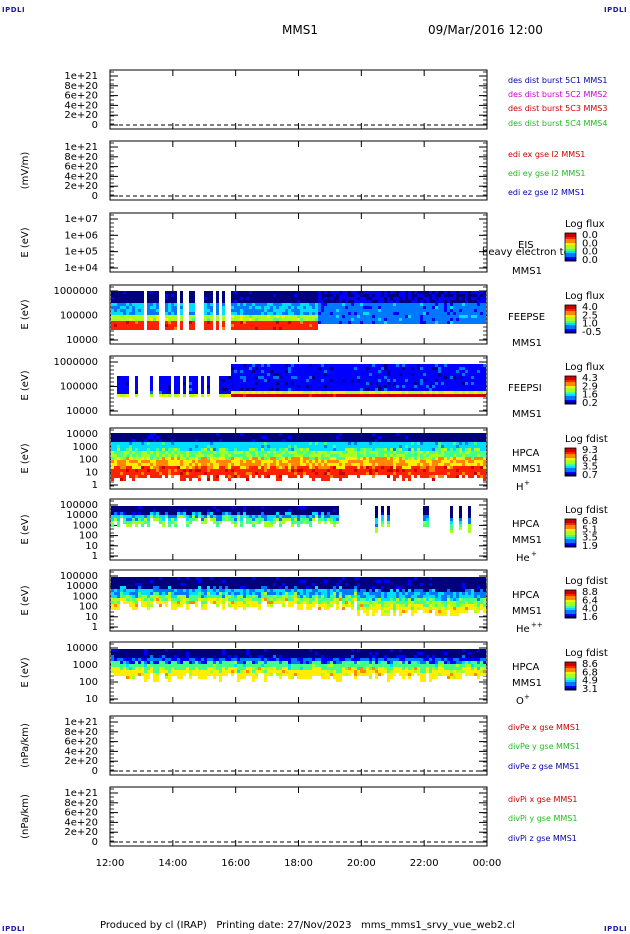  What do you see at coordinates (590, 689) in the screenshot?
I see `colorbar-tick-label: 3.1` at bounding box center [590, 689].